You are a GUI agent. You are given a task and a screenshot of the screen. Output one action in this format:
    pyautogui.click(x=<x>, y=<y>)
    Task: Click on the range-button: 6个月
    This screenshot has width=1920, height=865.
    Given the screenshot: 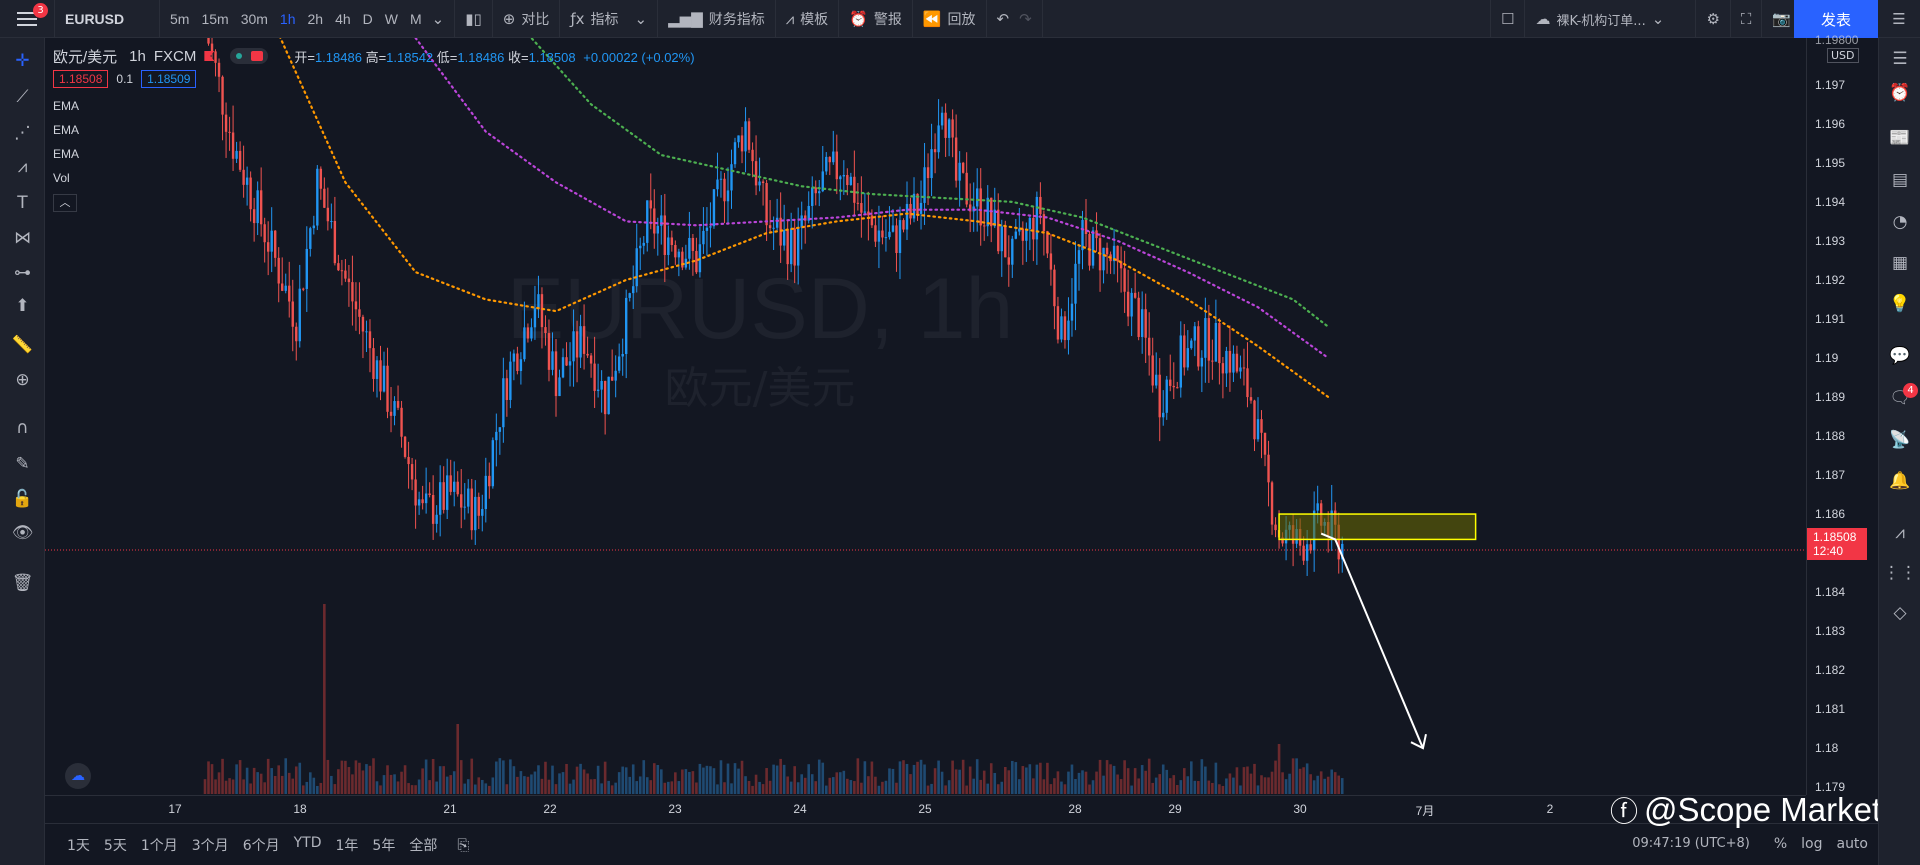 What is the action you would take?
    pyautogui.click(x=261, y=845)
    